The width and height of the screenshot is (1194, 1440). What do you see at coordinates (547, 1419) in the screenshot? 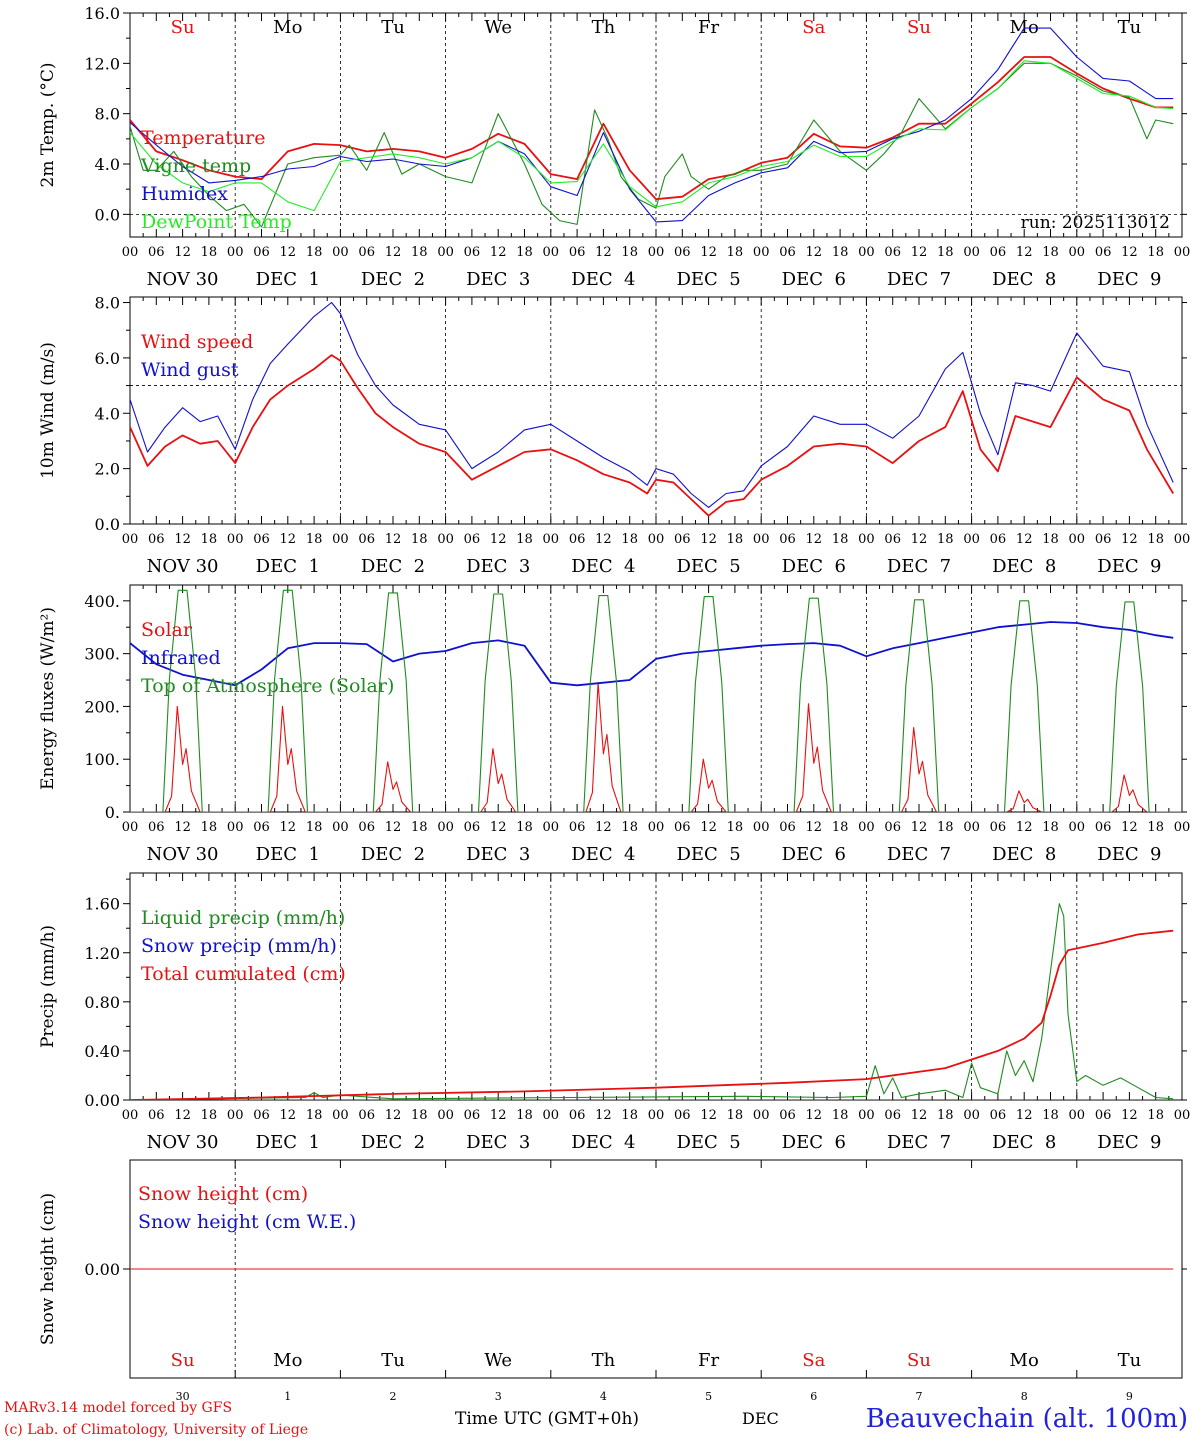
I see `footer-xlabel: Time UTC (GMT+0h)` at bounding box center [547, 1419].